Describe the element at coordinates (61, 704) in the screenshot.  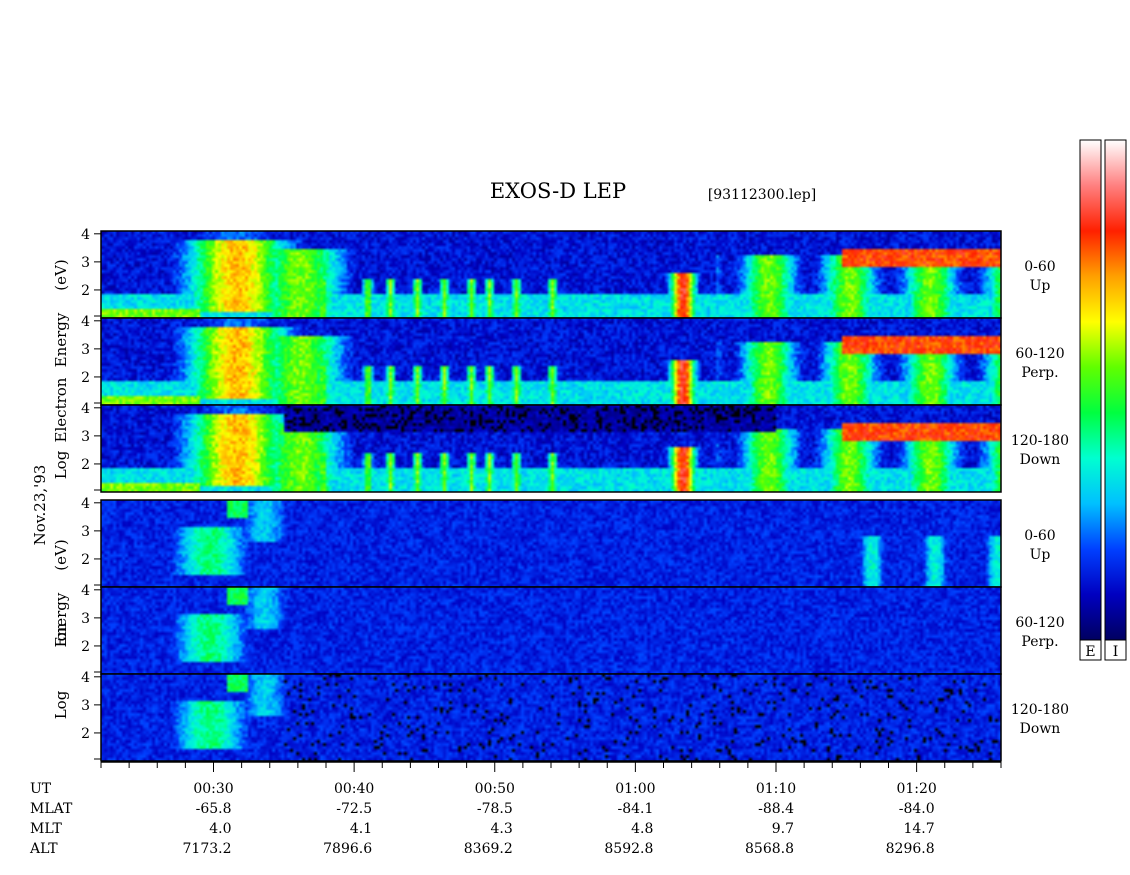
I see `ion-ylabel-word: Log` at that location.